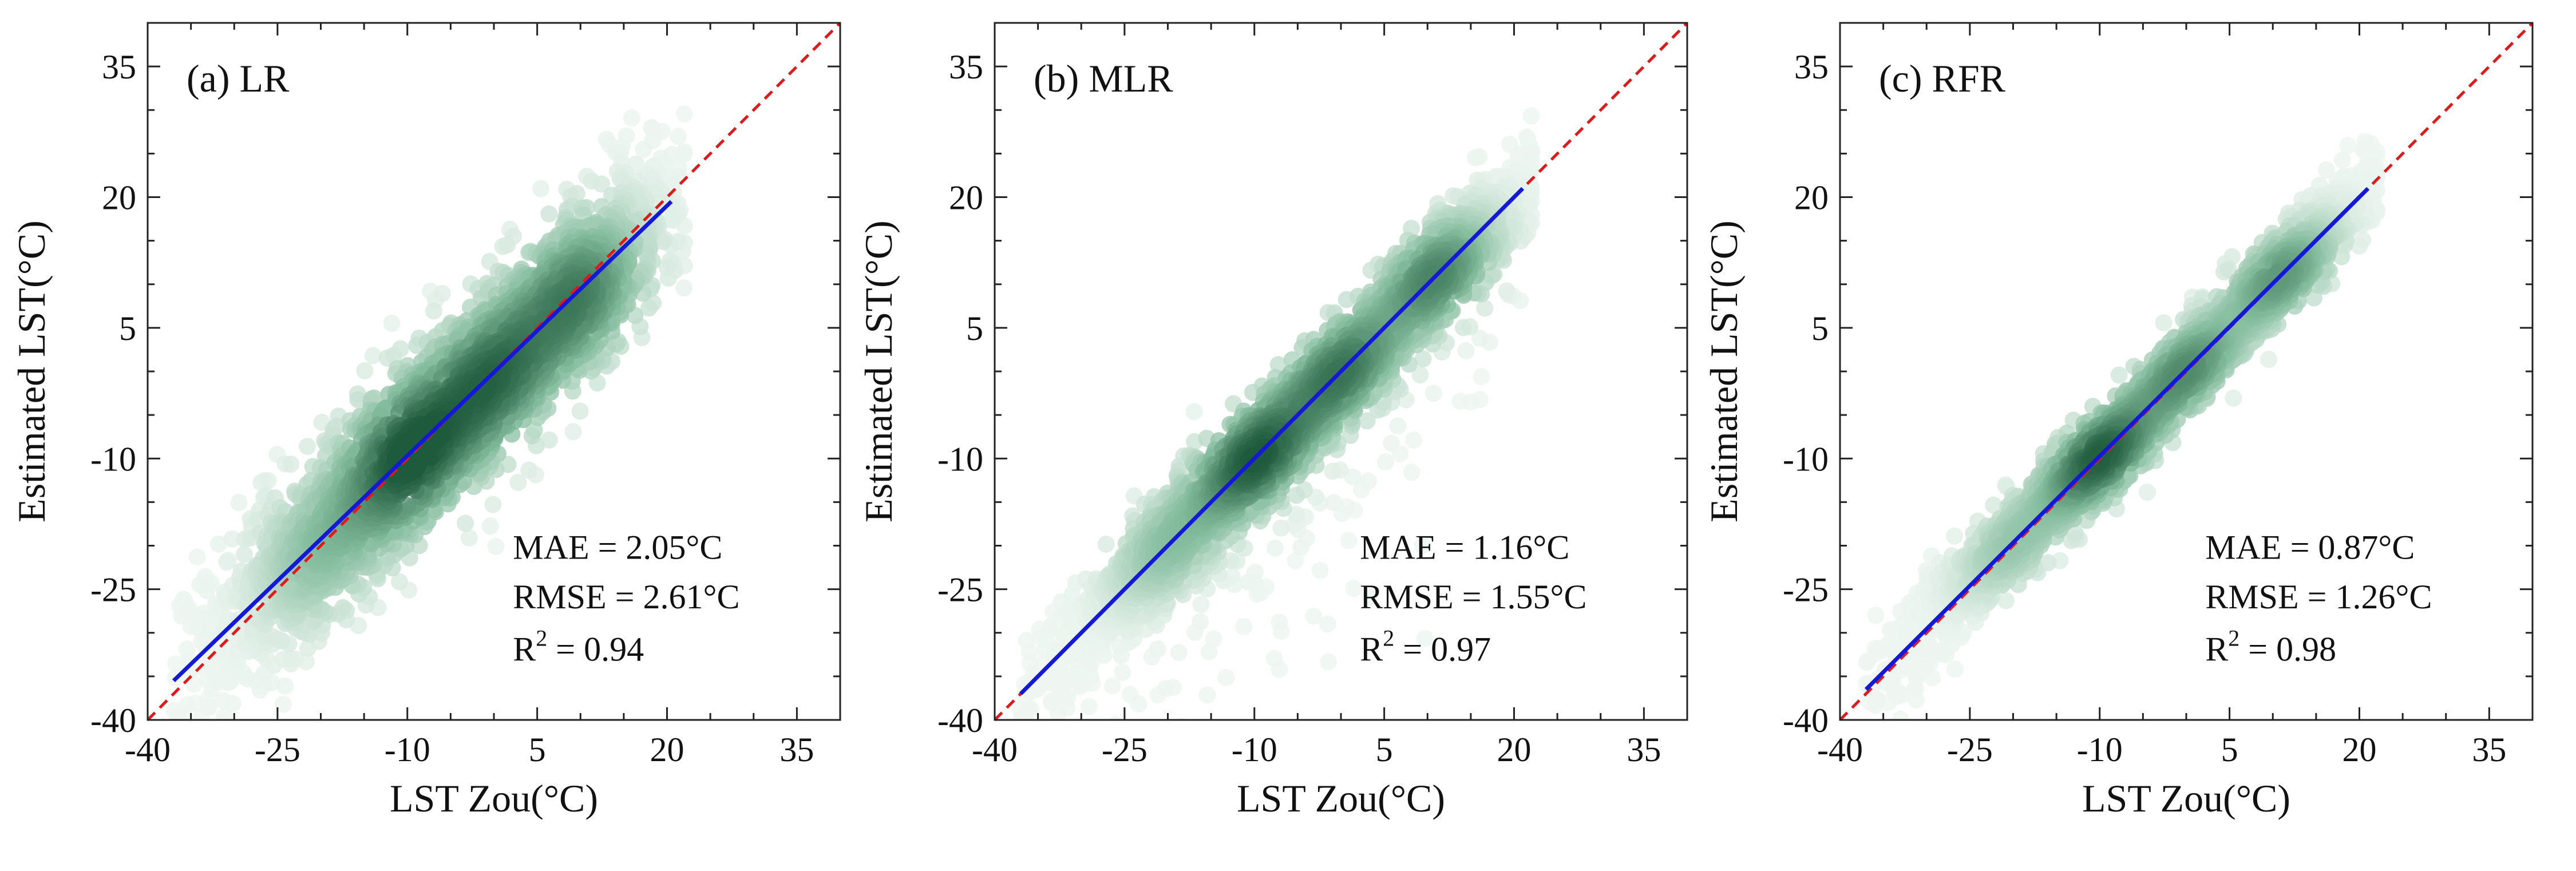  I want to click on y-tick-label: 5, so click(127, 328).